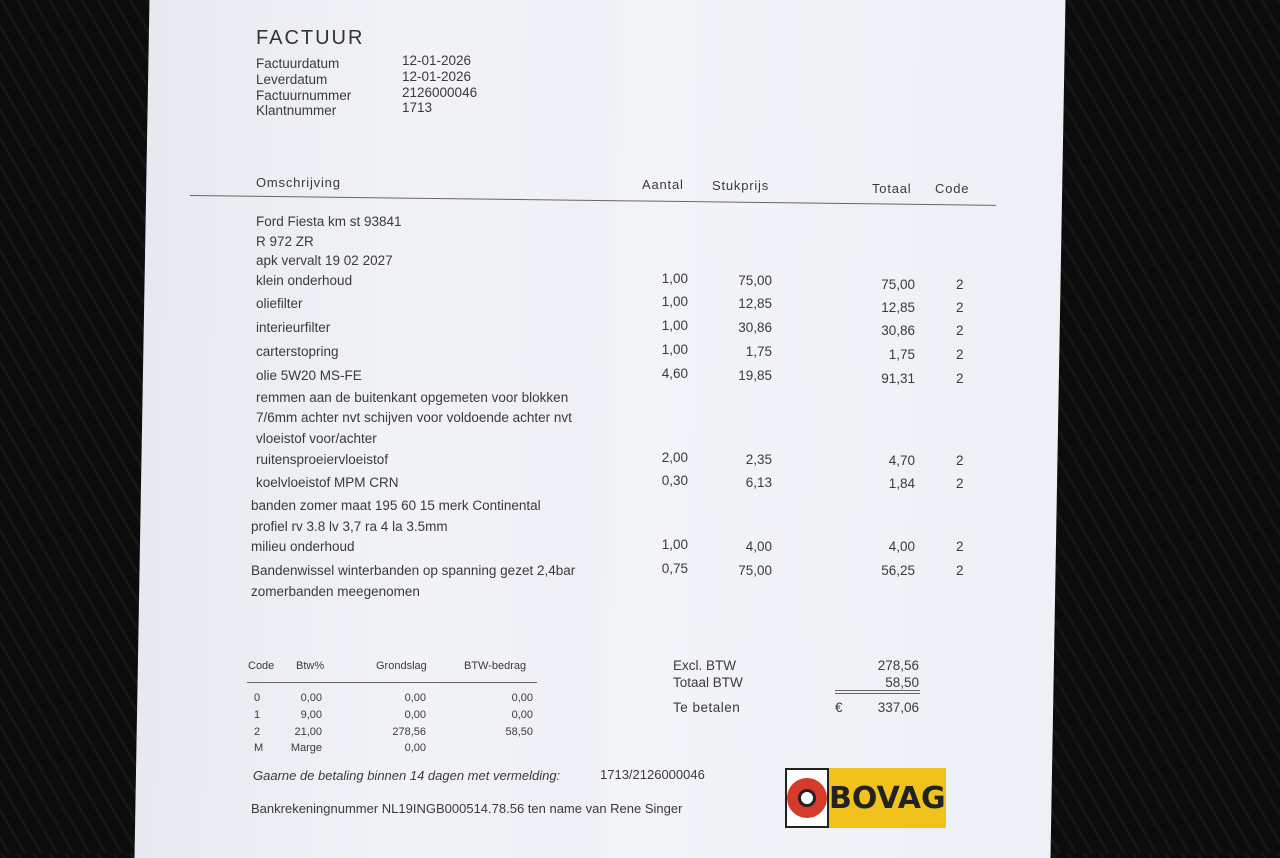  What do you see at coordinates (316, 438) in the screenshot?
I see `line-item-description: vloeistof voor/achter` at bounding box center [316, 438].